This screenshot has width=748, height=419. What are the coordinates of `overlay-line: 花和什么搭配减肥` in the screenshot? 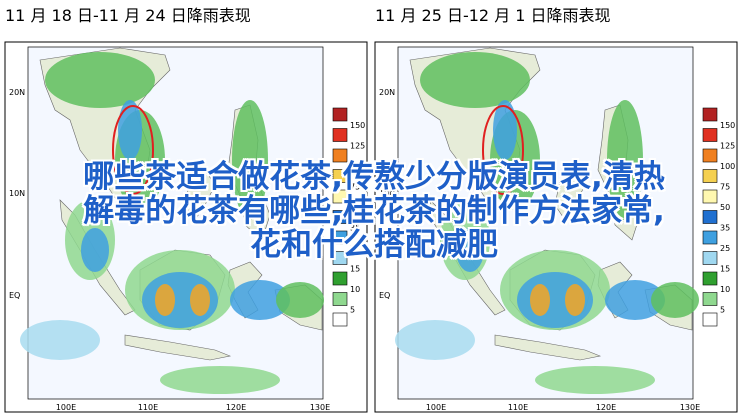 It's located at (374, 245).